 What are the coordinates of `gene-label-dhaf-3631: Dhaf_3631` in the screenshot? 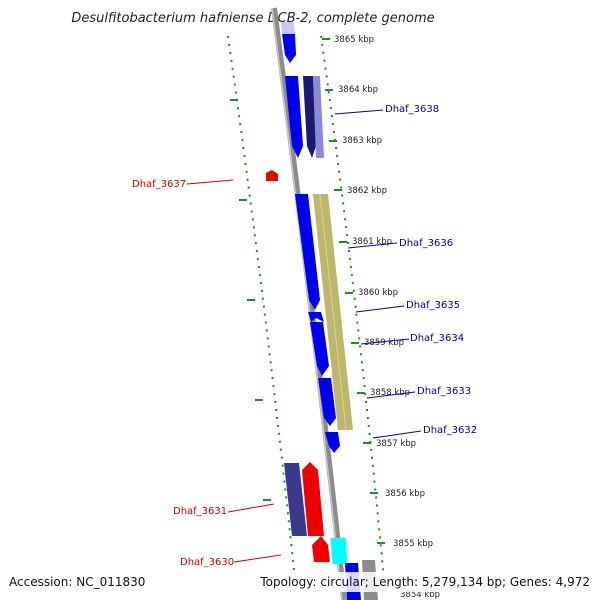 It's located at (200, 511).